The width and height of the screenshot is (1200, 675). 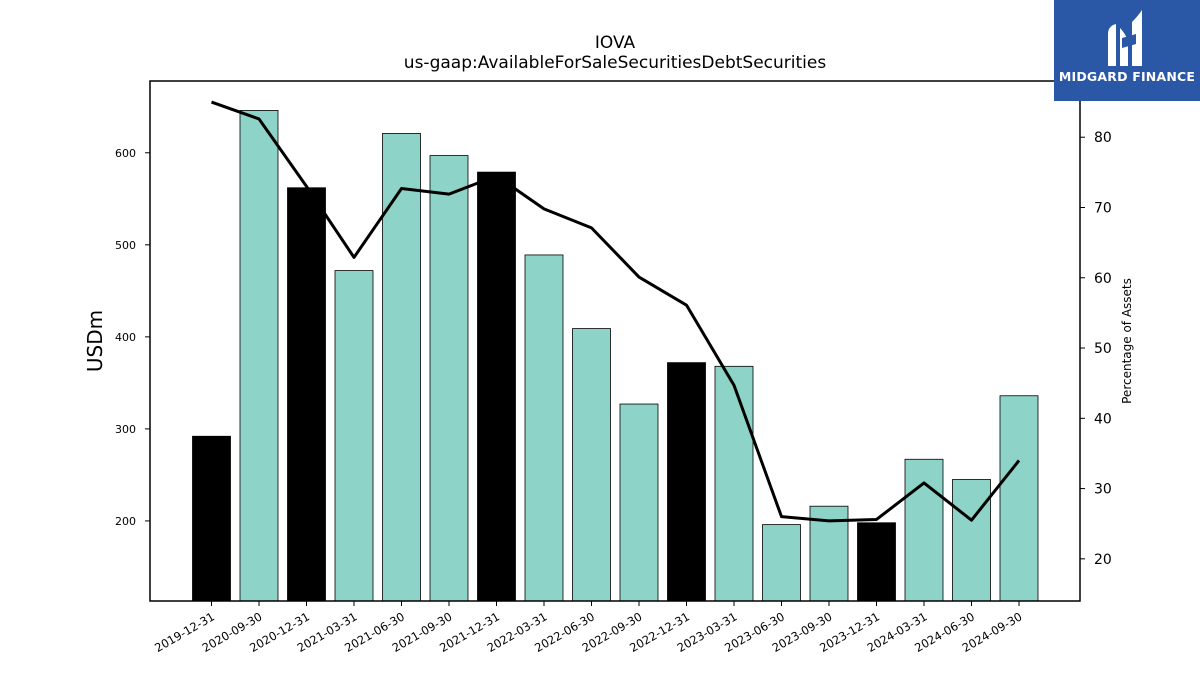 What do you see at coordinates (125, 245) in the screenshot?
I see `y-tick-label: 500` at bounding box center [125, 245].